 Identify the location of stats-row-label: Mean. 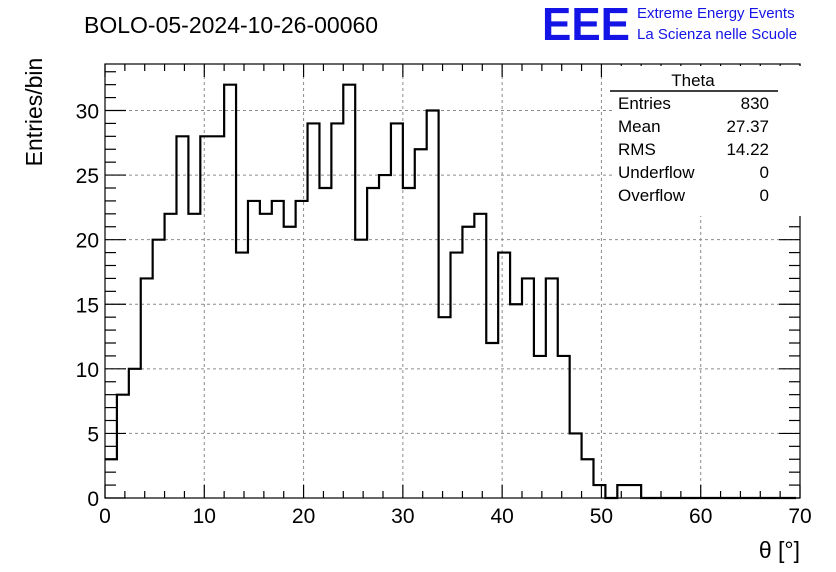
(639, 126).